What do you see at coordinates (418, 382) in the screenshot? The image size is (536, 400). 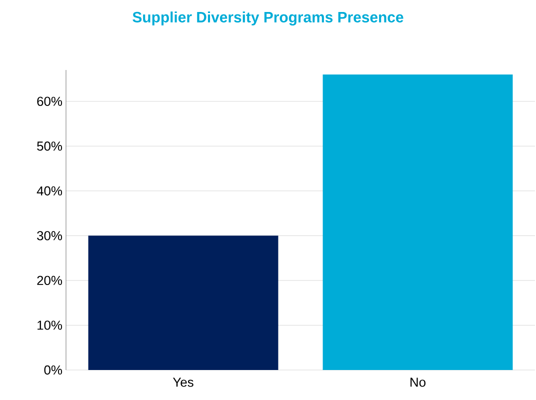 I see `x-tick-label: No` at bounding box center [418, 382].